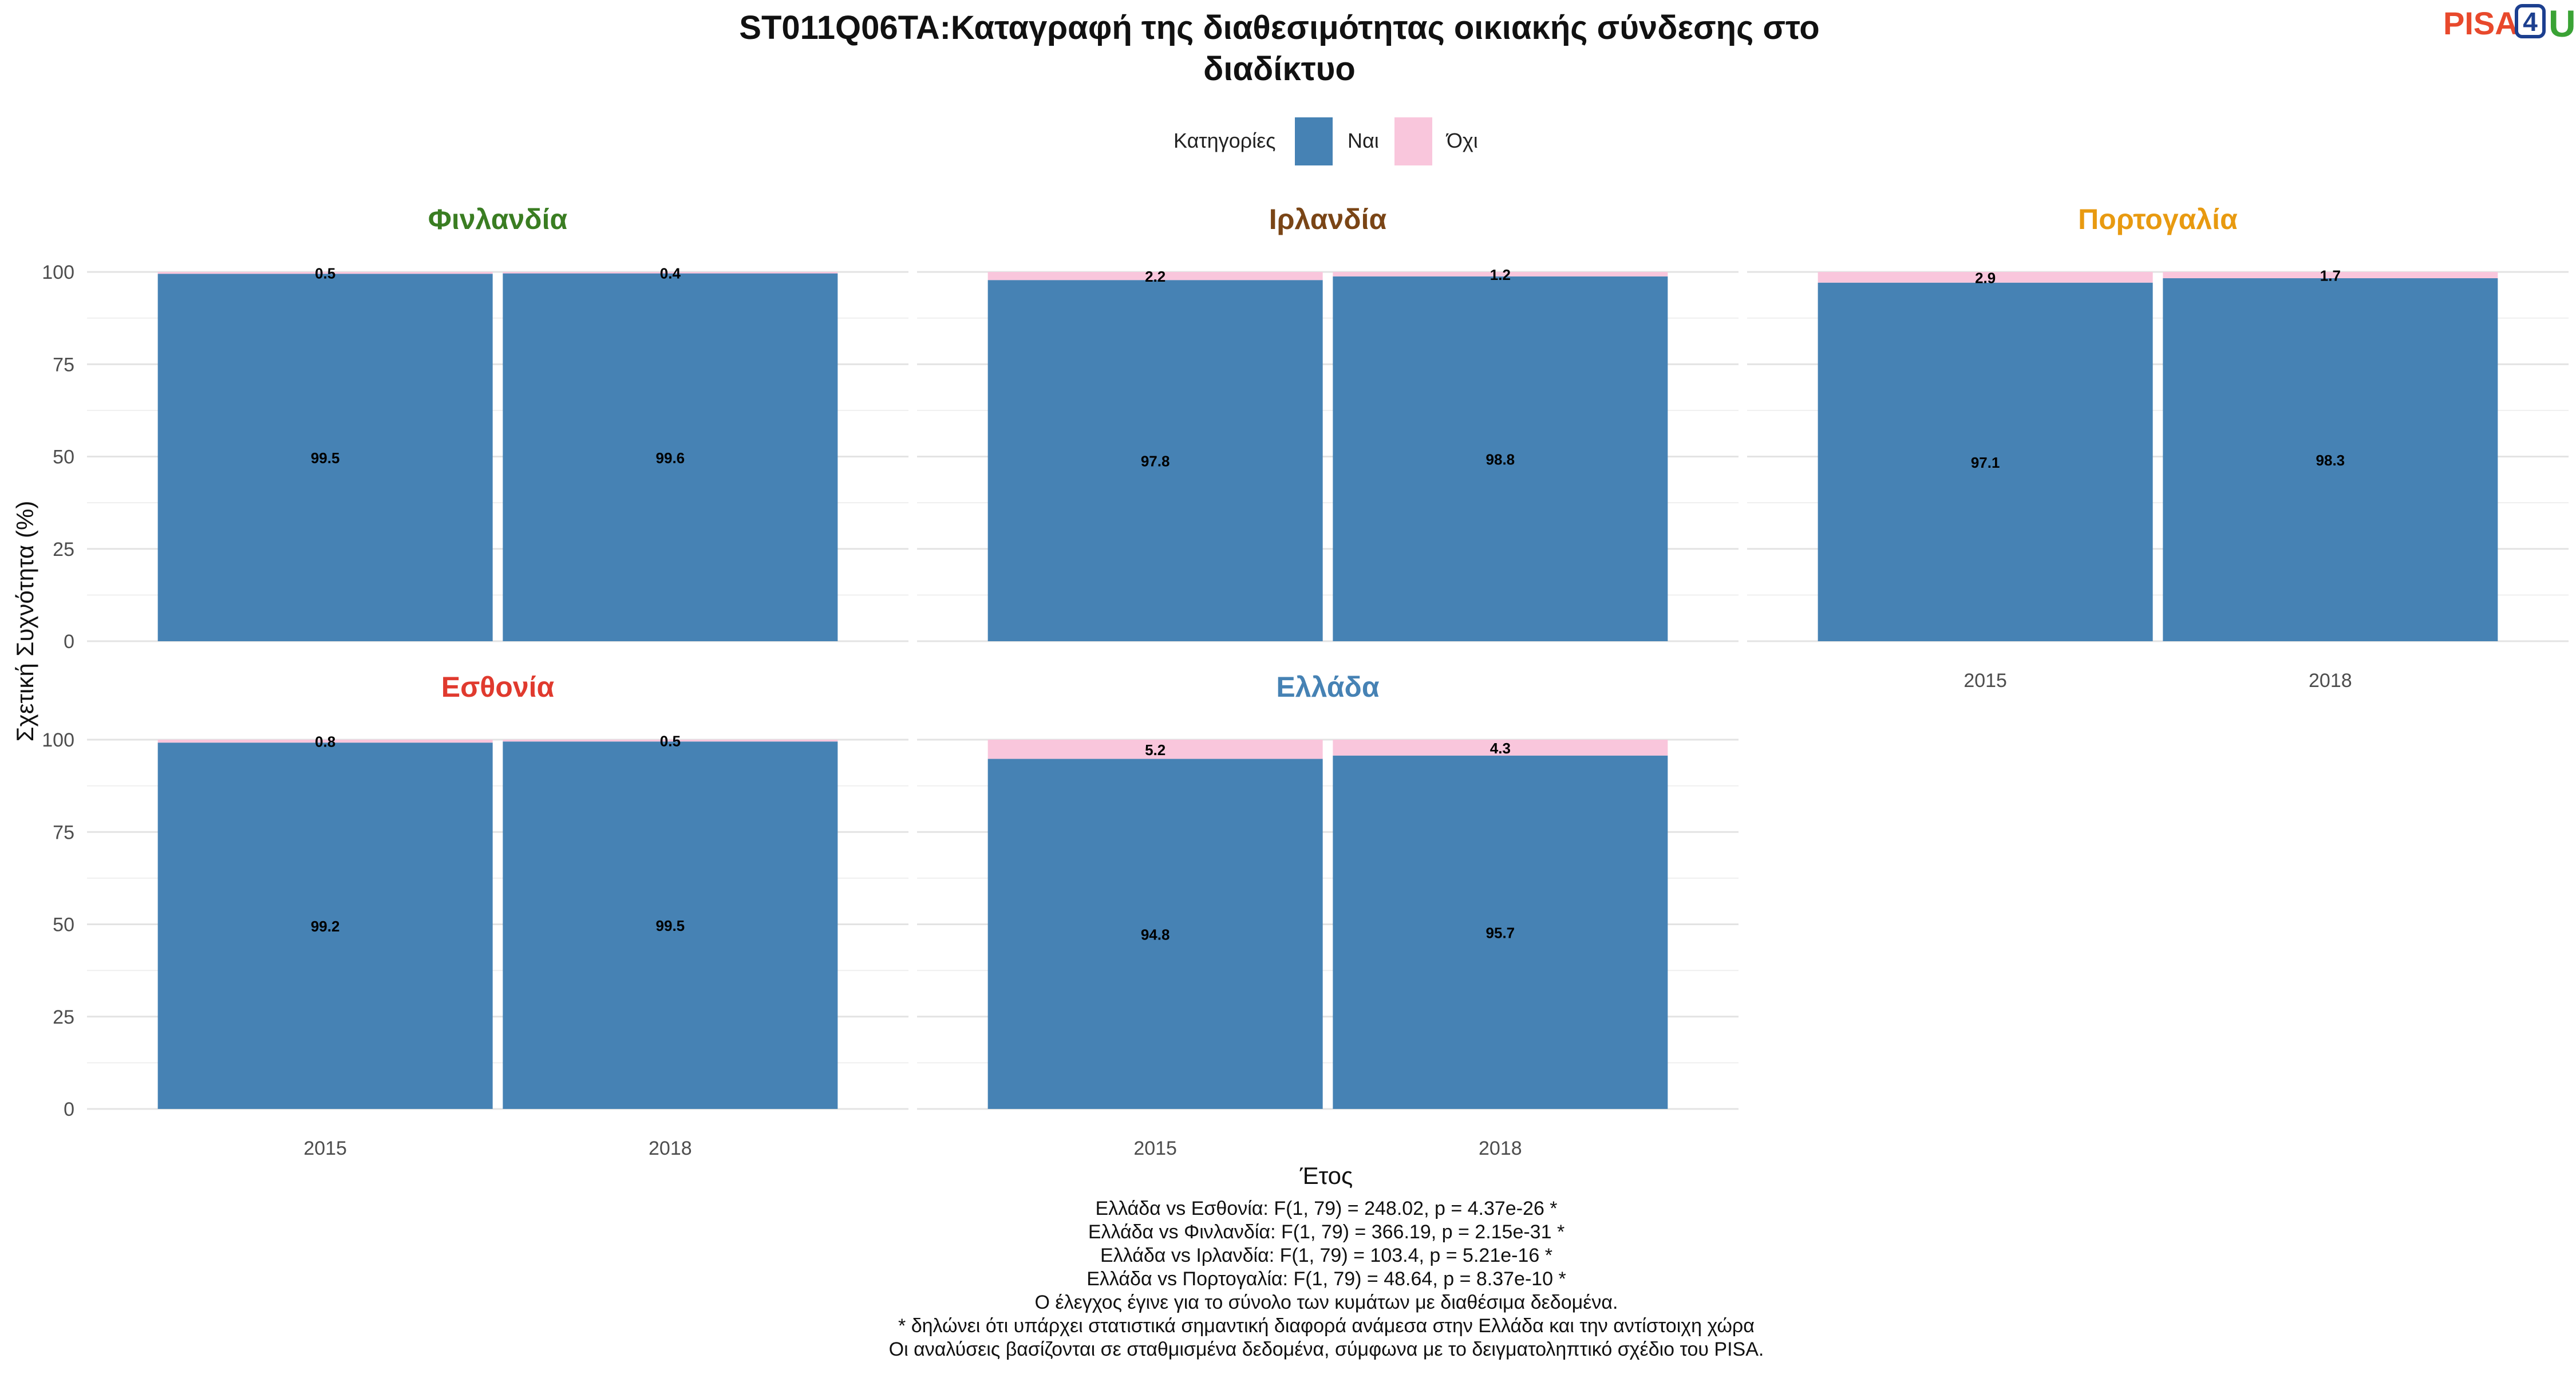  What do you see at coordinates (2158, 447) in the screenshot?
I see `facet-πορτογαλία: Πορτογαλία 97.1 2.9 2015 98.3 1.7 2018` at bounding box center [2158, 447].